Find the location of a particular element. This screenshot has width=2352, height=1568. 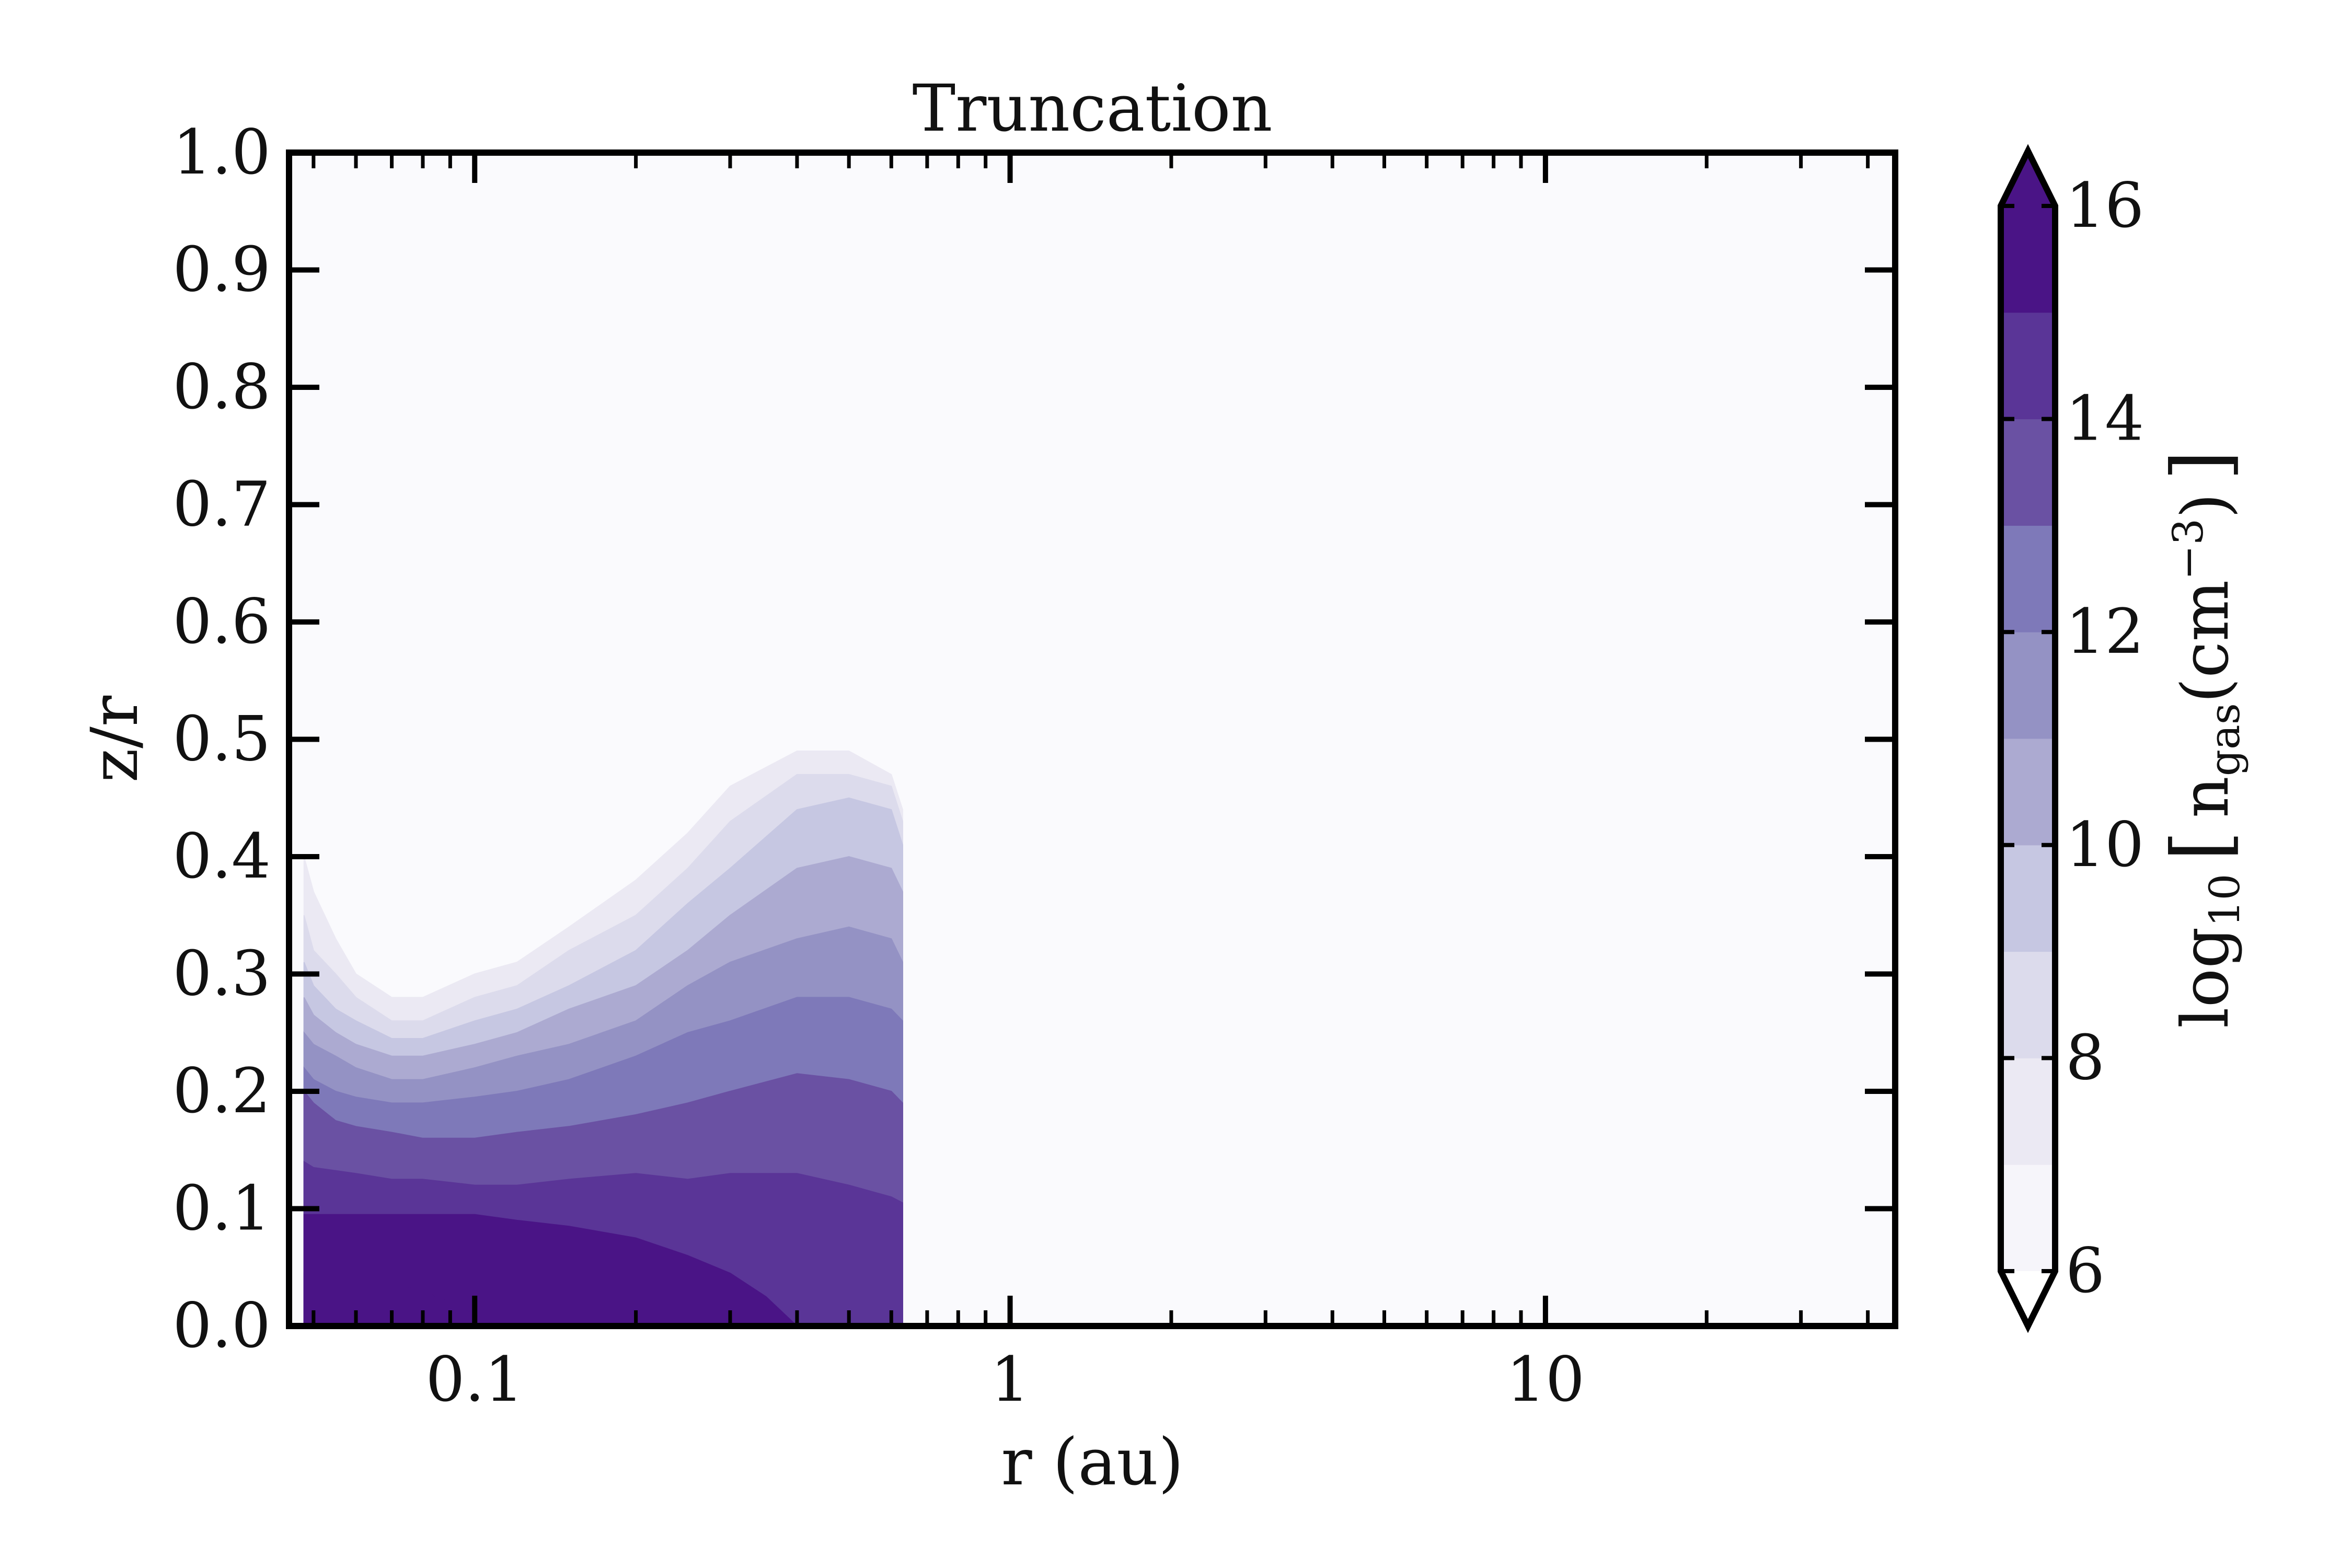

colorbar-tick-label: 8 is located at coordinates (2085, 1057).